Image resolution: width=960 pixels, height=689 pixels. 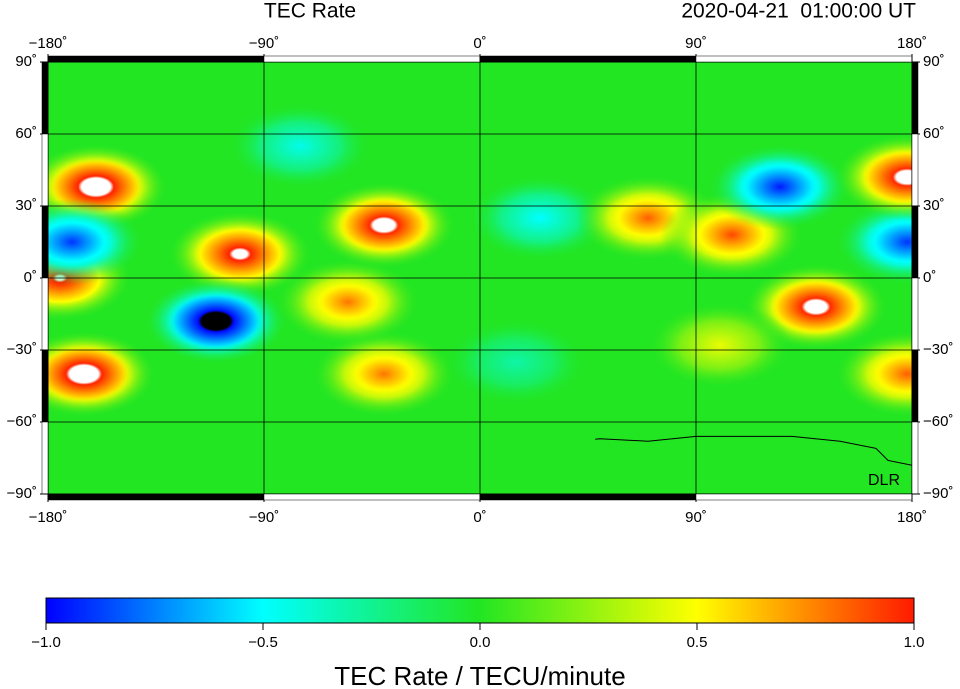 I want to click on colorbar-tick-label: −0.5, so click(x=263, y=642).